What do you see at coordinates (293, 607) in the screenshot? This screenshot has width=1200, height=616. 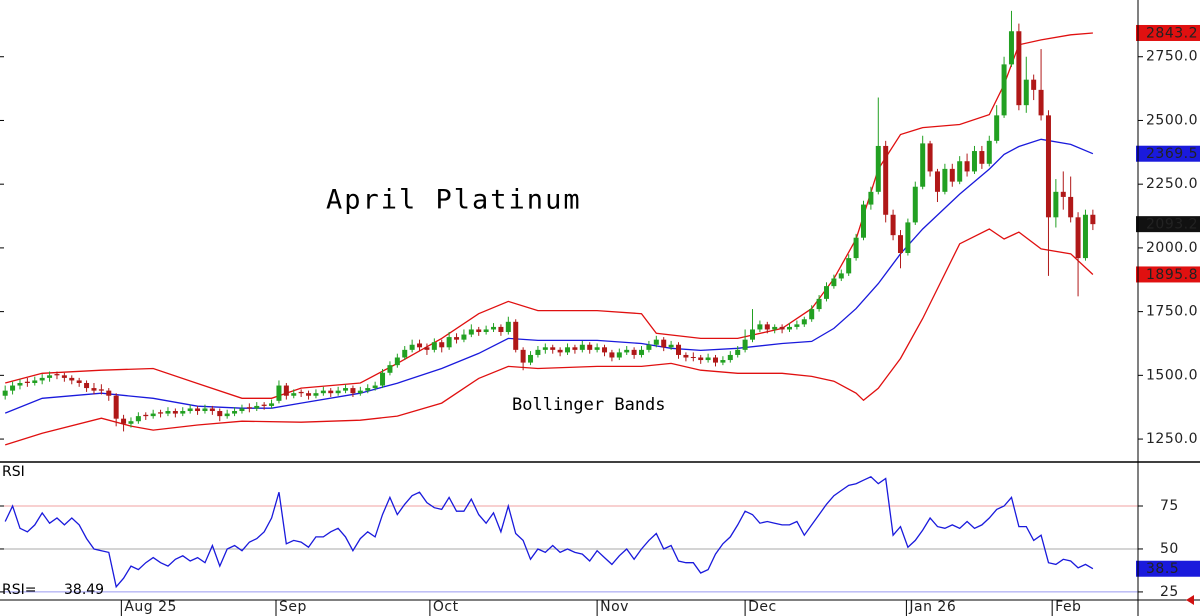 I see `x-tick-label: Sep` at bounding box center [293, 607].